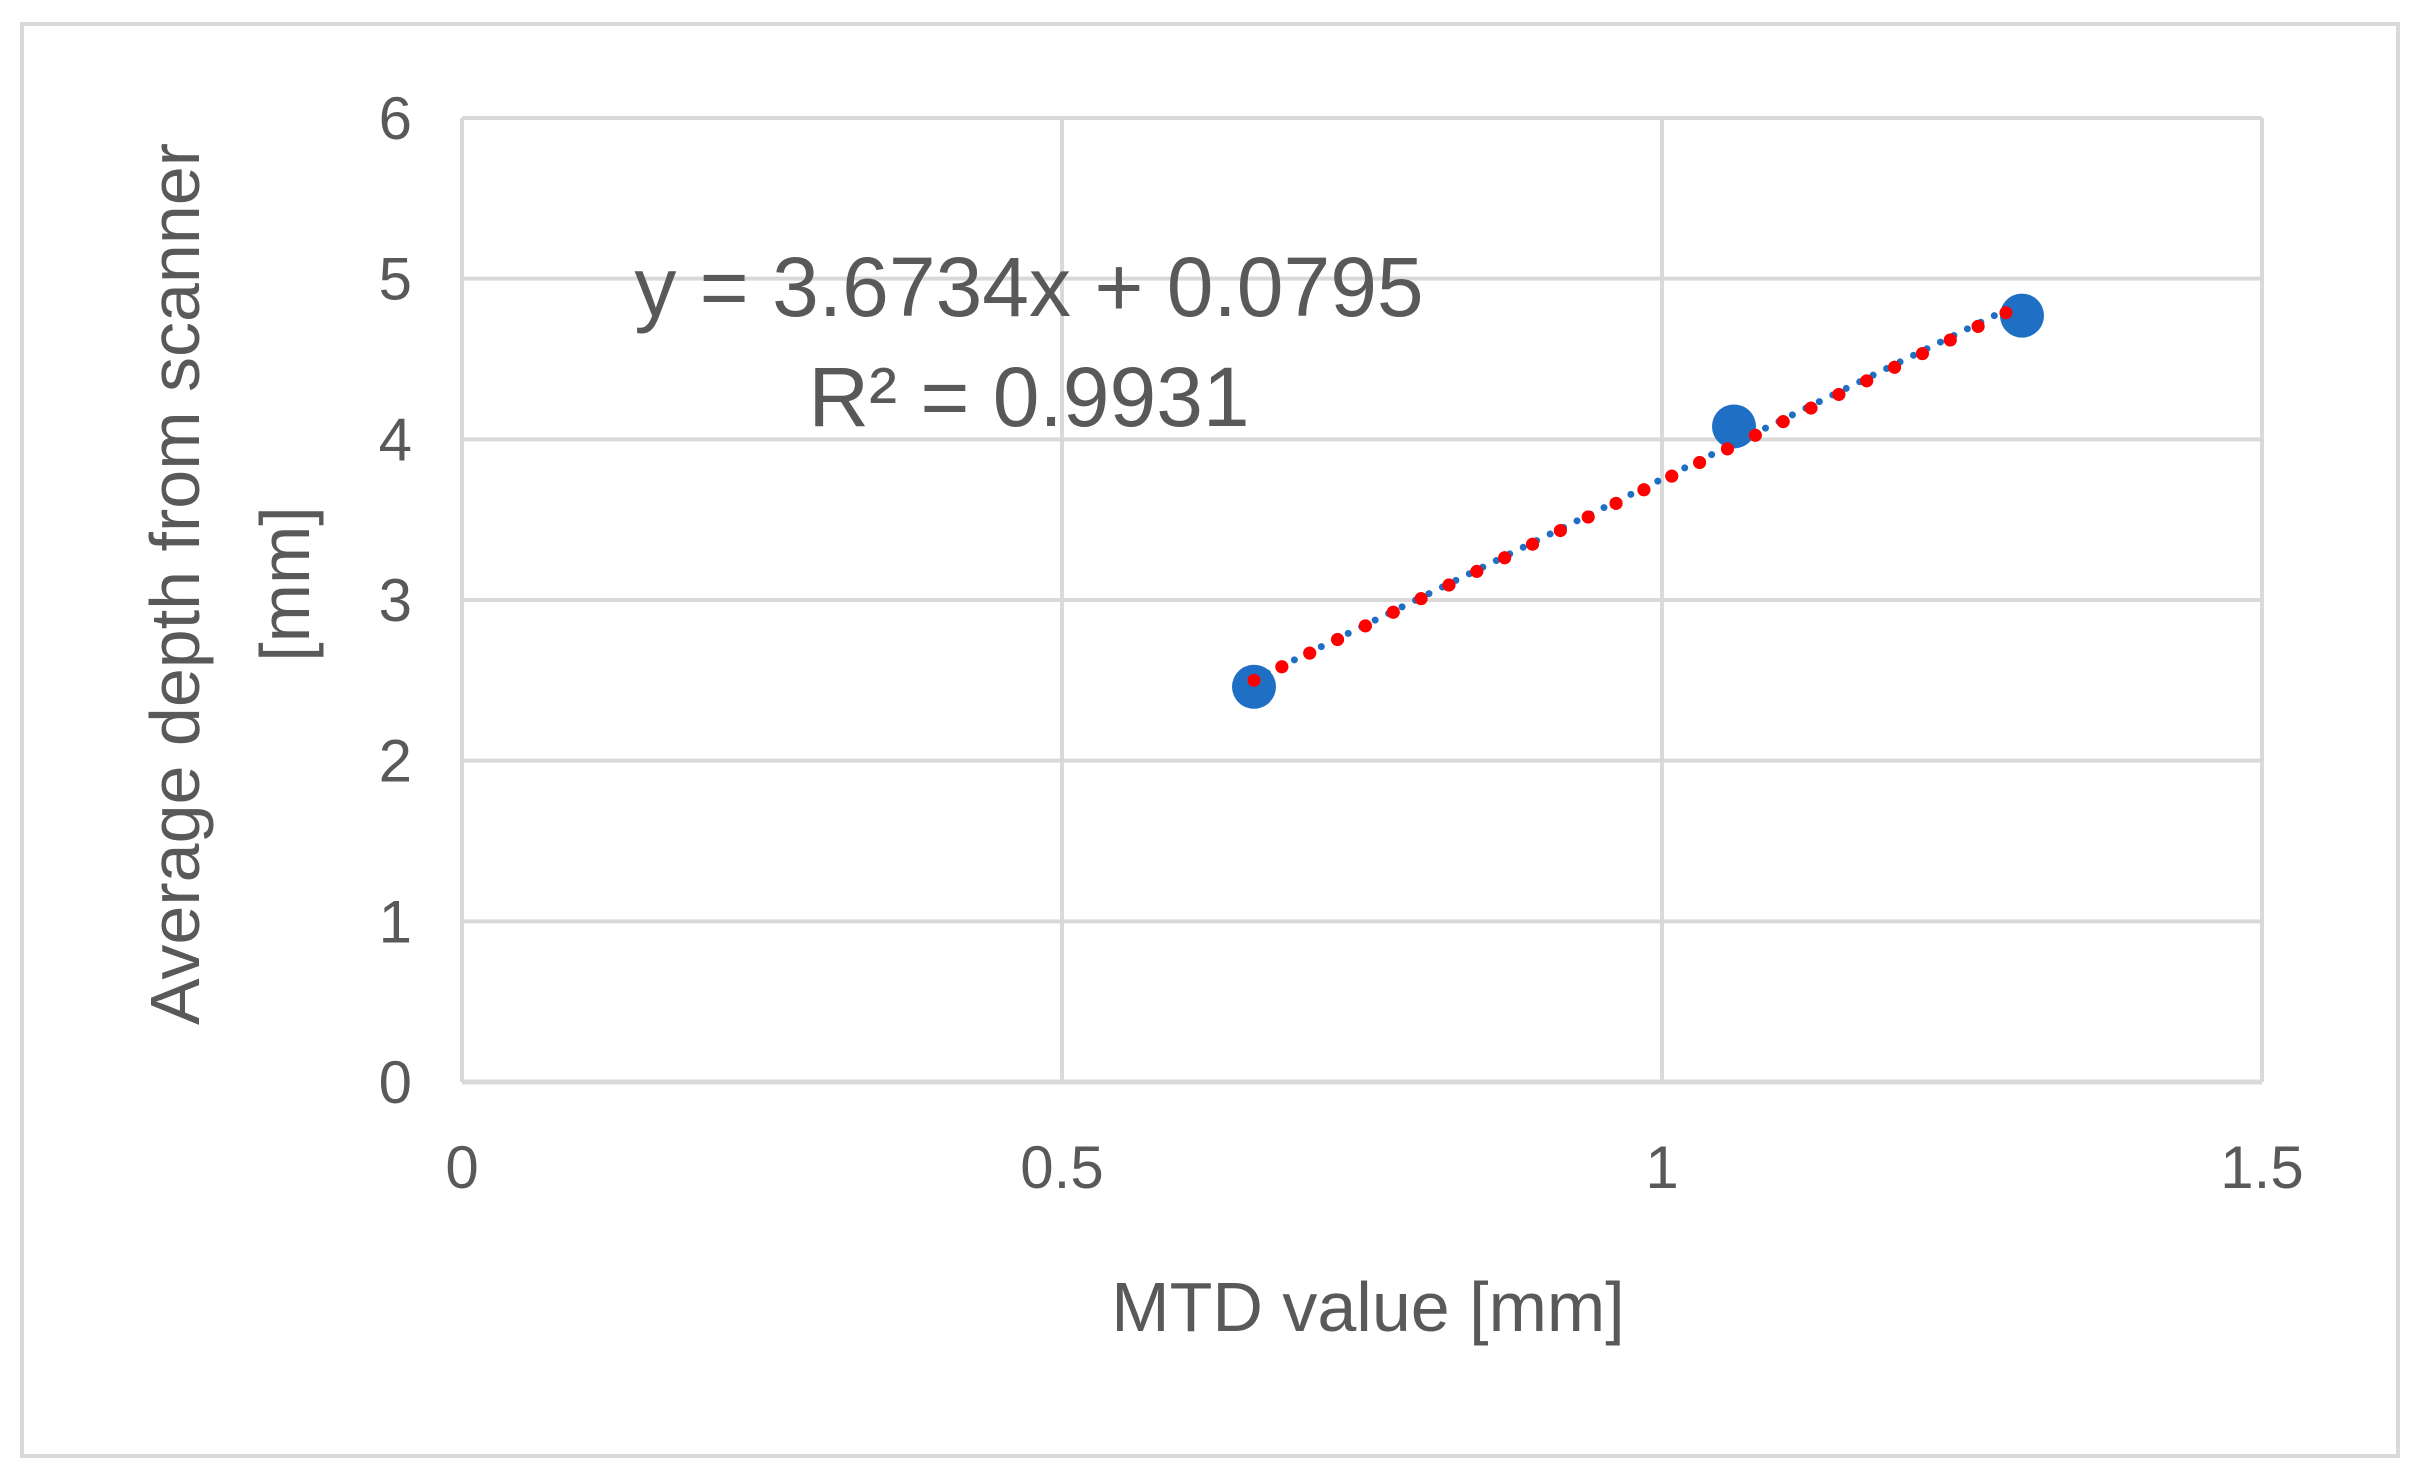 The height and width of the screenshot is (1484, 2422). I want to click on r-squared-label: R² = 0.9931, so click(1028, 397).